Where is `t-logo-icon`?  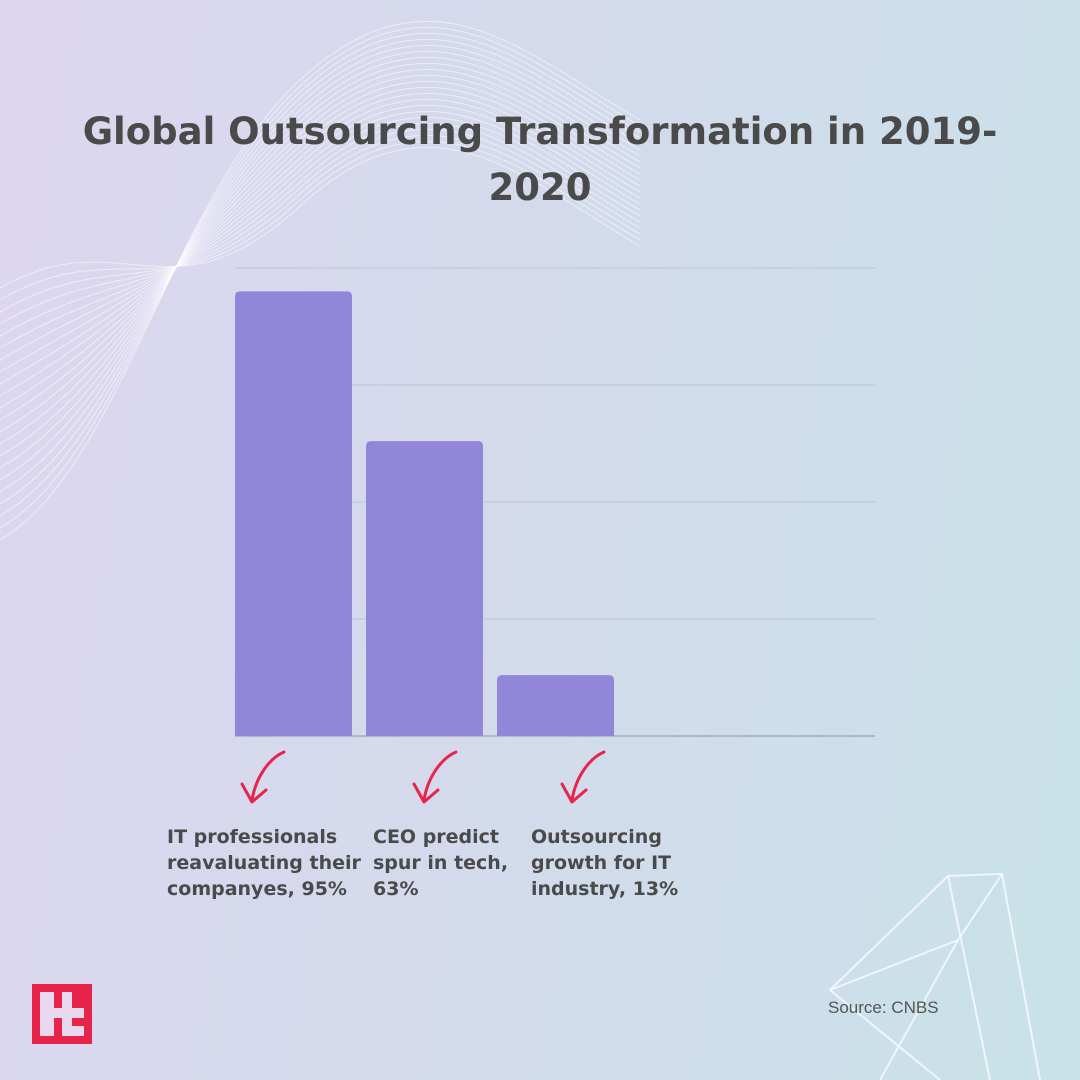 t-logo-icon is located at coordinates (62, 1014).